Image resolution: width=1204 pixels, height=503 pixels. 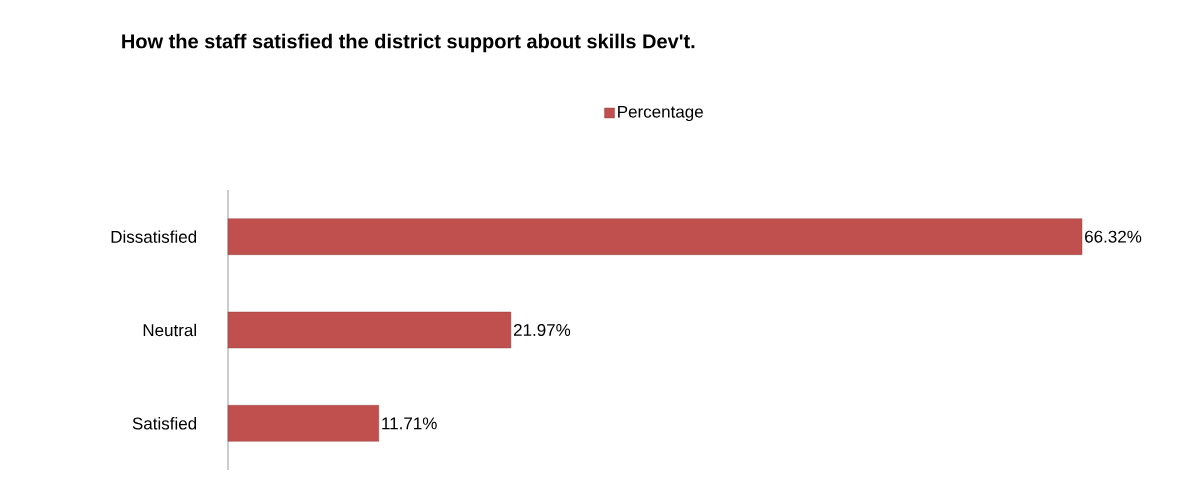 I want to click on y-tick-label: Satisfied, so click(x=164, y=423).